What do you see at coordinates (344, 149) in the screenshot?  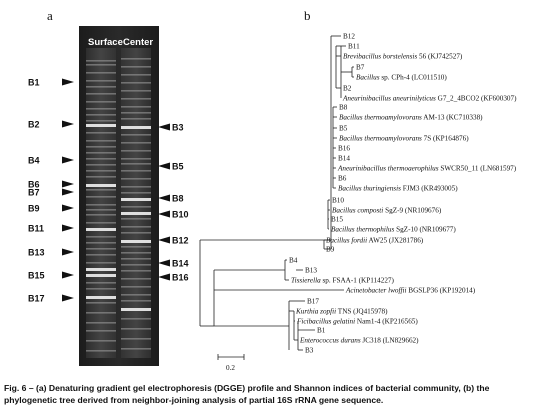 I see `tree-leaf-label: B16` at bounding box center [344, 149].